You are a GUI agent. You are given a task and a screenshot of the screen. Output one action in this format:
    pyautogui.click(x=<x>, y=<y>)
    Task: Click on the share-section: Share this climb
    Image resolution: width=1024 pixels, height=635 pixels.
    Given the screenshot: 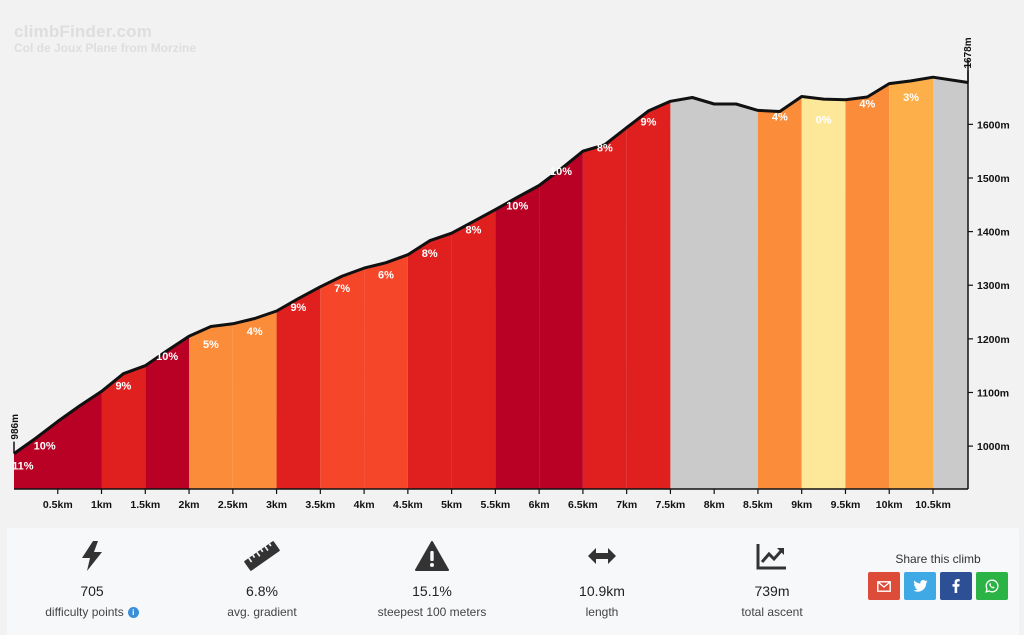 What is the action you would take?
    pyautogui.click(x=938, y=581)
    